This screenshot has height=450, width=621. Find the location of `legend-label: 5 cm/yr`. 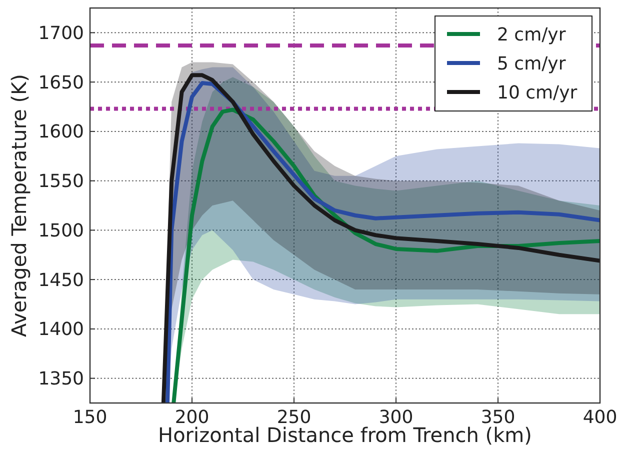

legend-label: 5 cm/yr is located at coordinates (531, 63).